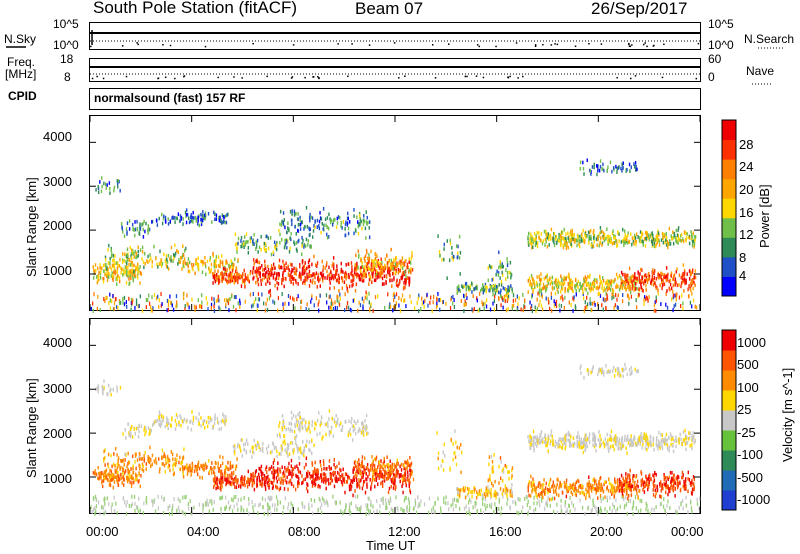  What do you see at coordinates (606, 531) in the screenshot?
I see `xtick-2000: 20:00` at bounding box center [606, 531].